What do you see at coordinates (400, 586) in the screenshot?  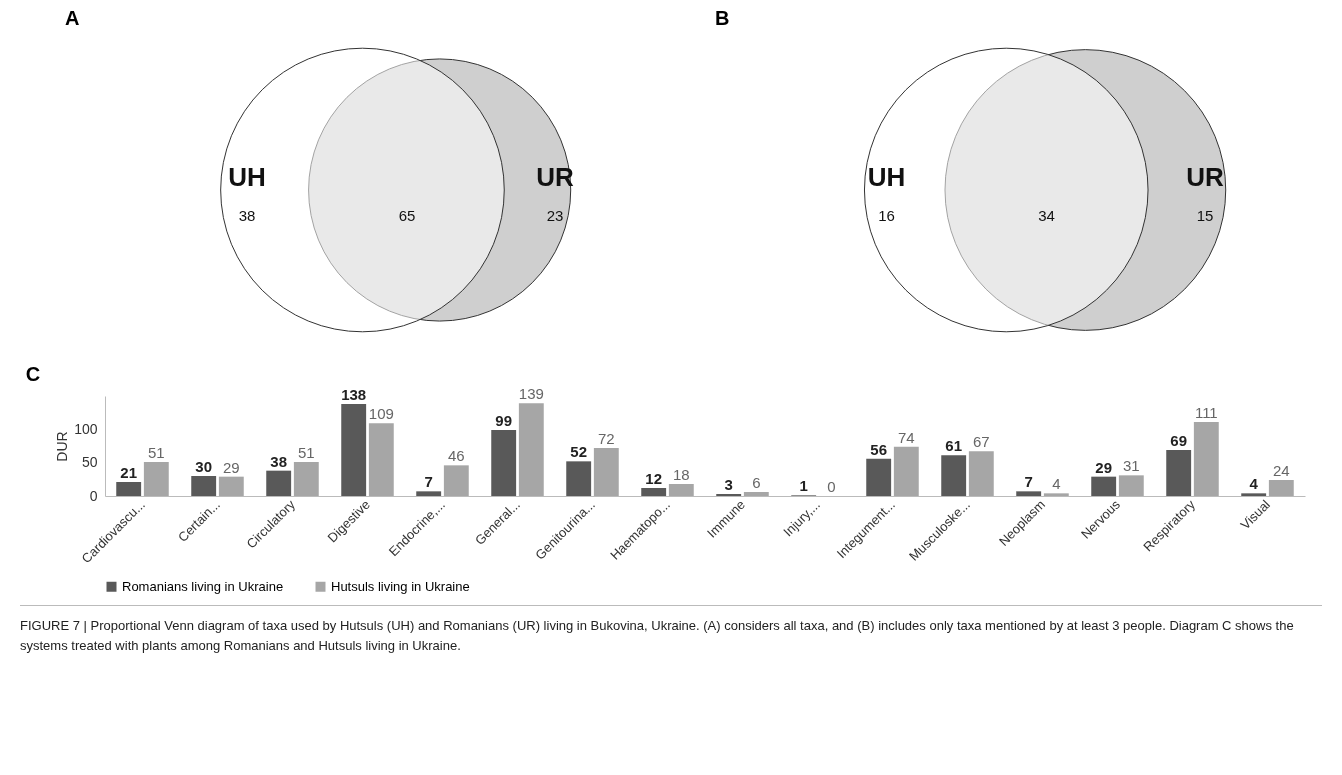 I see `legend-label: Hutsuls living in Ukraine` at bounding box center [400, 586].